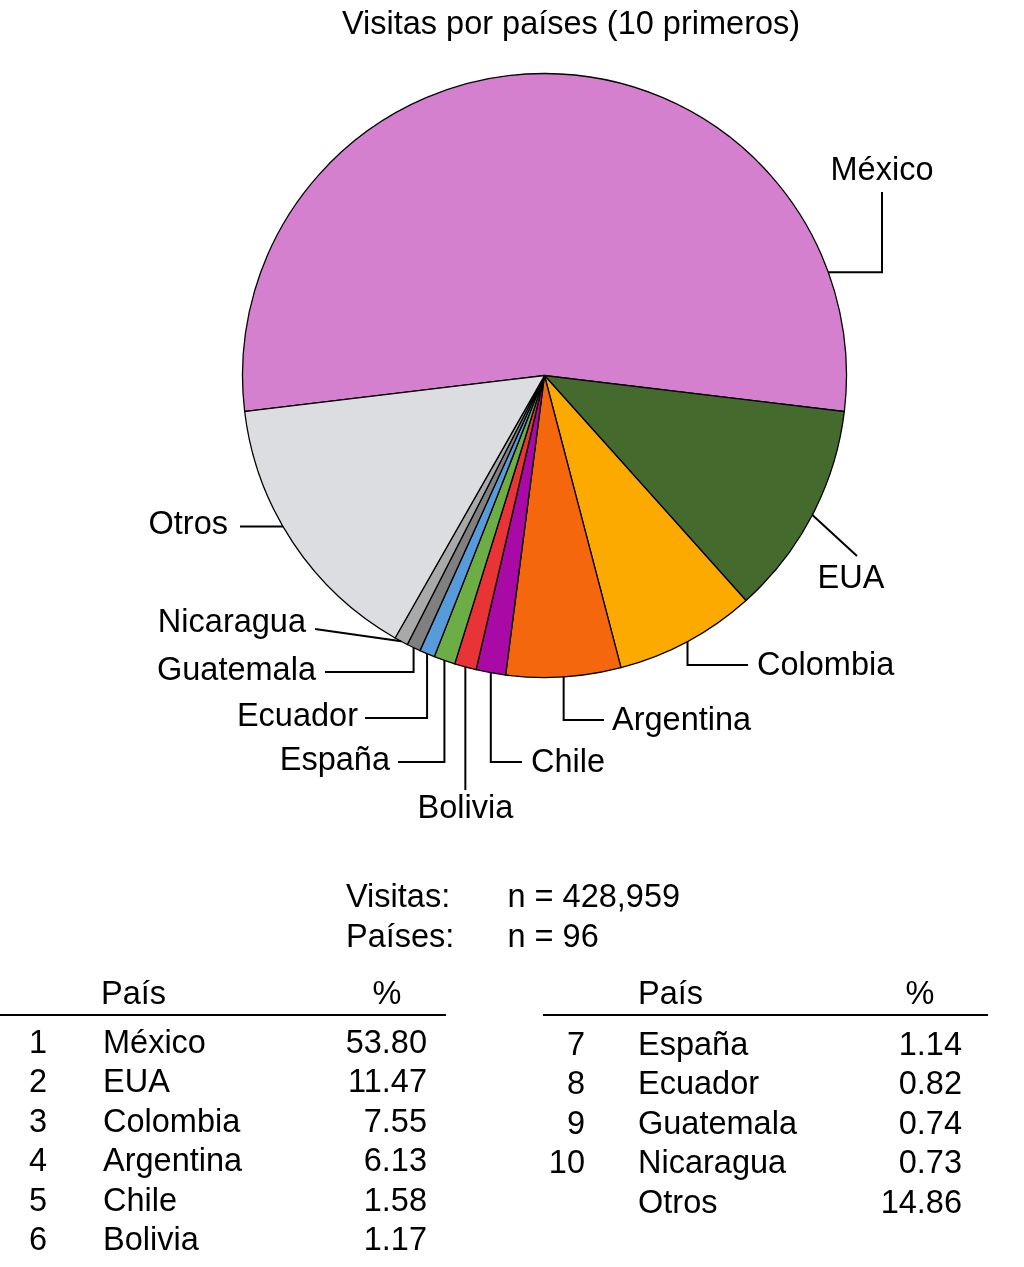 This screenshot has width=1024, height=1267. I want to click on slice-label: México, so click(882, 169).